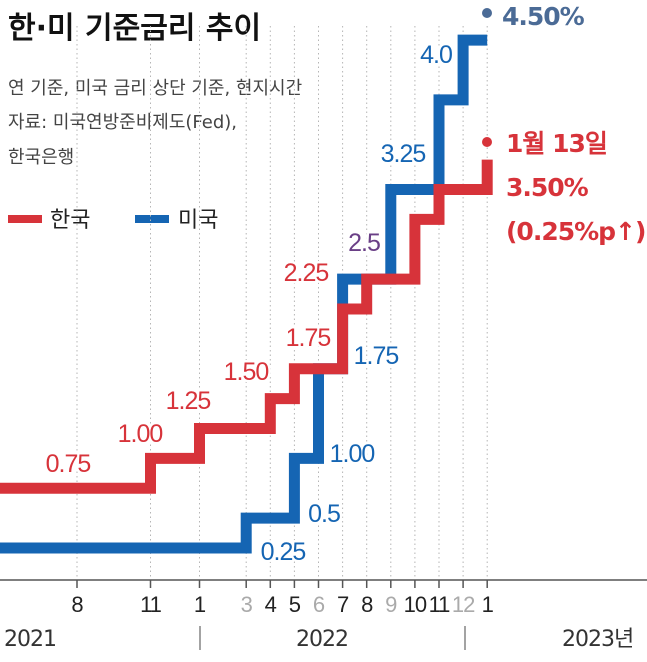 This screenshot has width=647, height=662. Describe the element at coordinates (547, 187) in the screenshot. I see `korea-final-value: 3.50%` at that location.